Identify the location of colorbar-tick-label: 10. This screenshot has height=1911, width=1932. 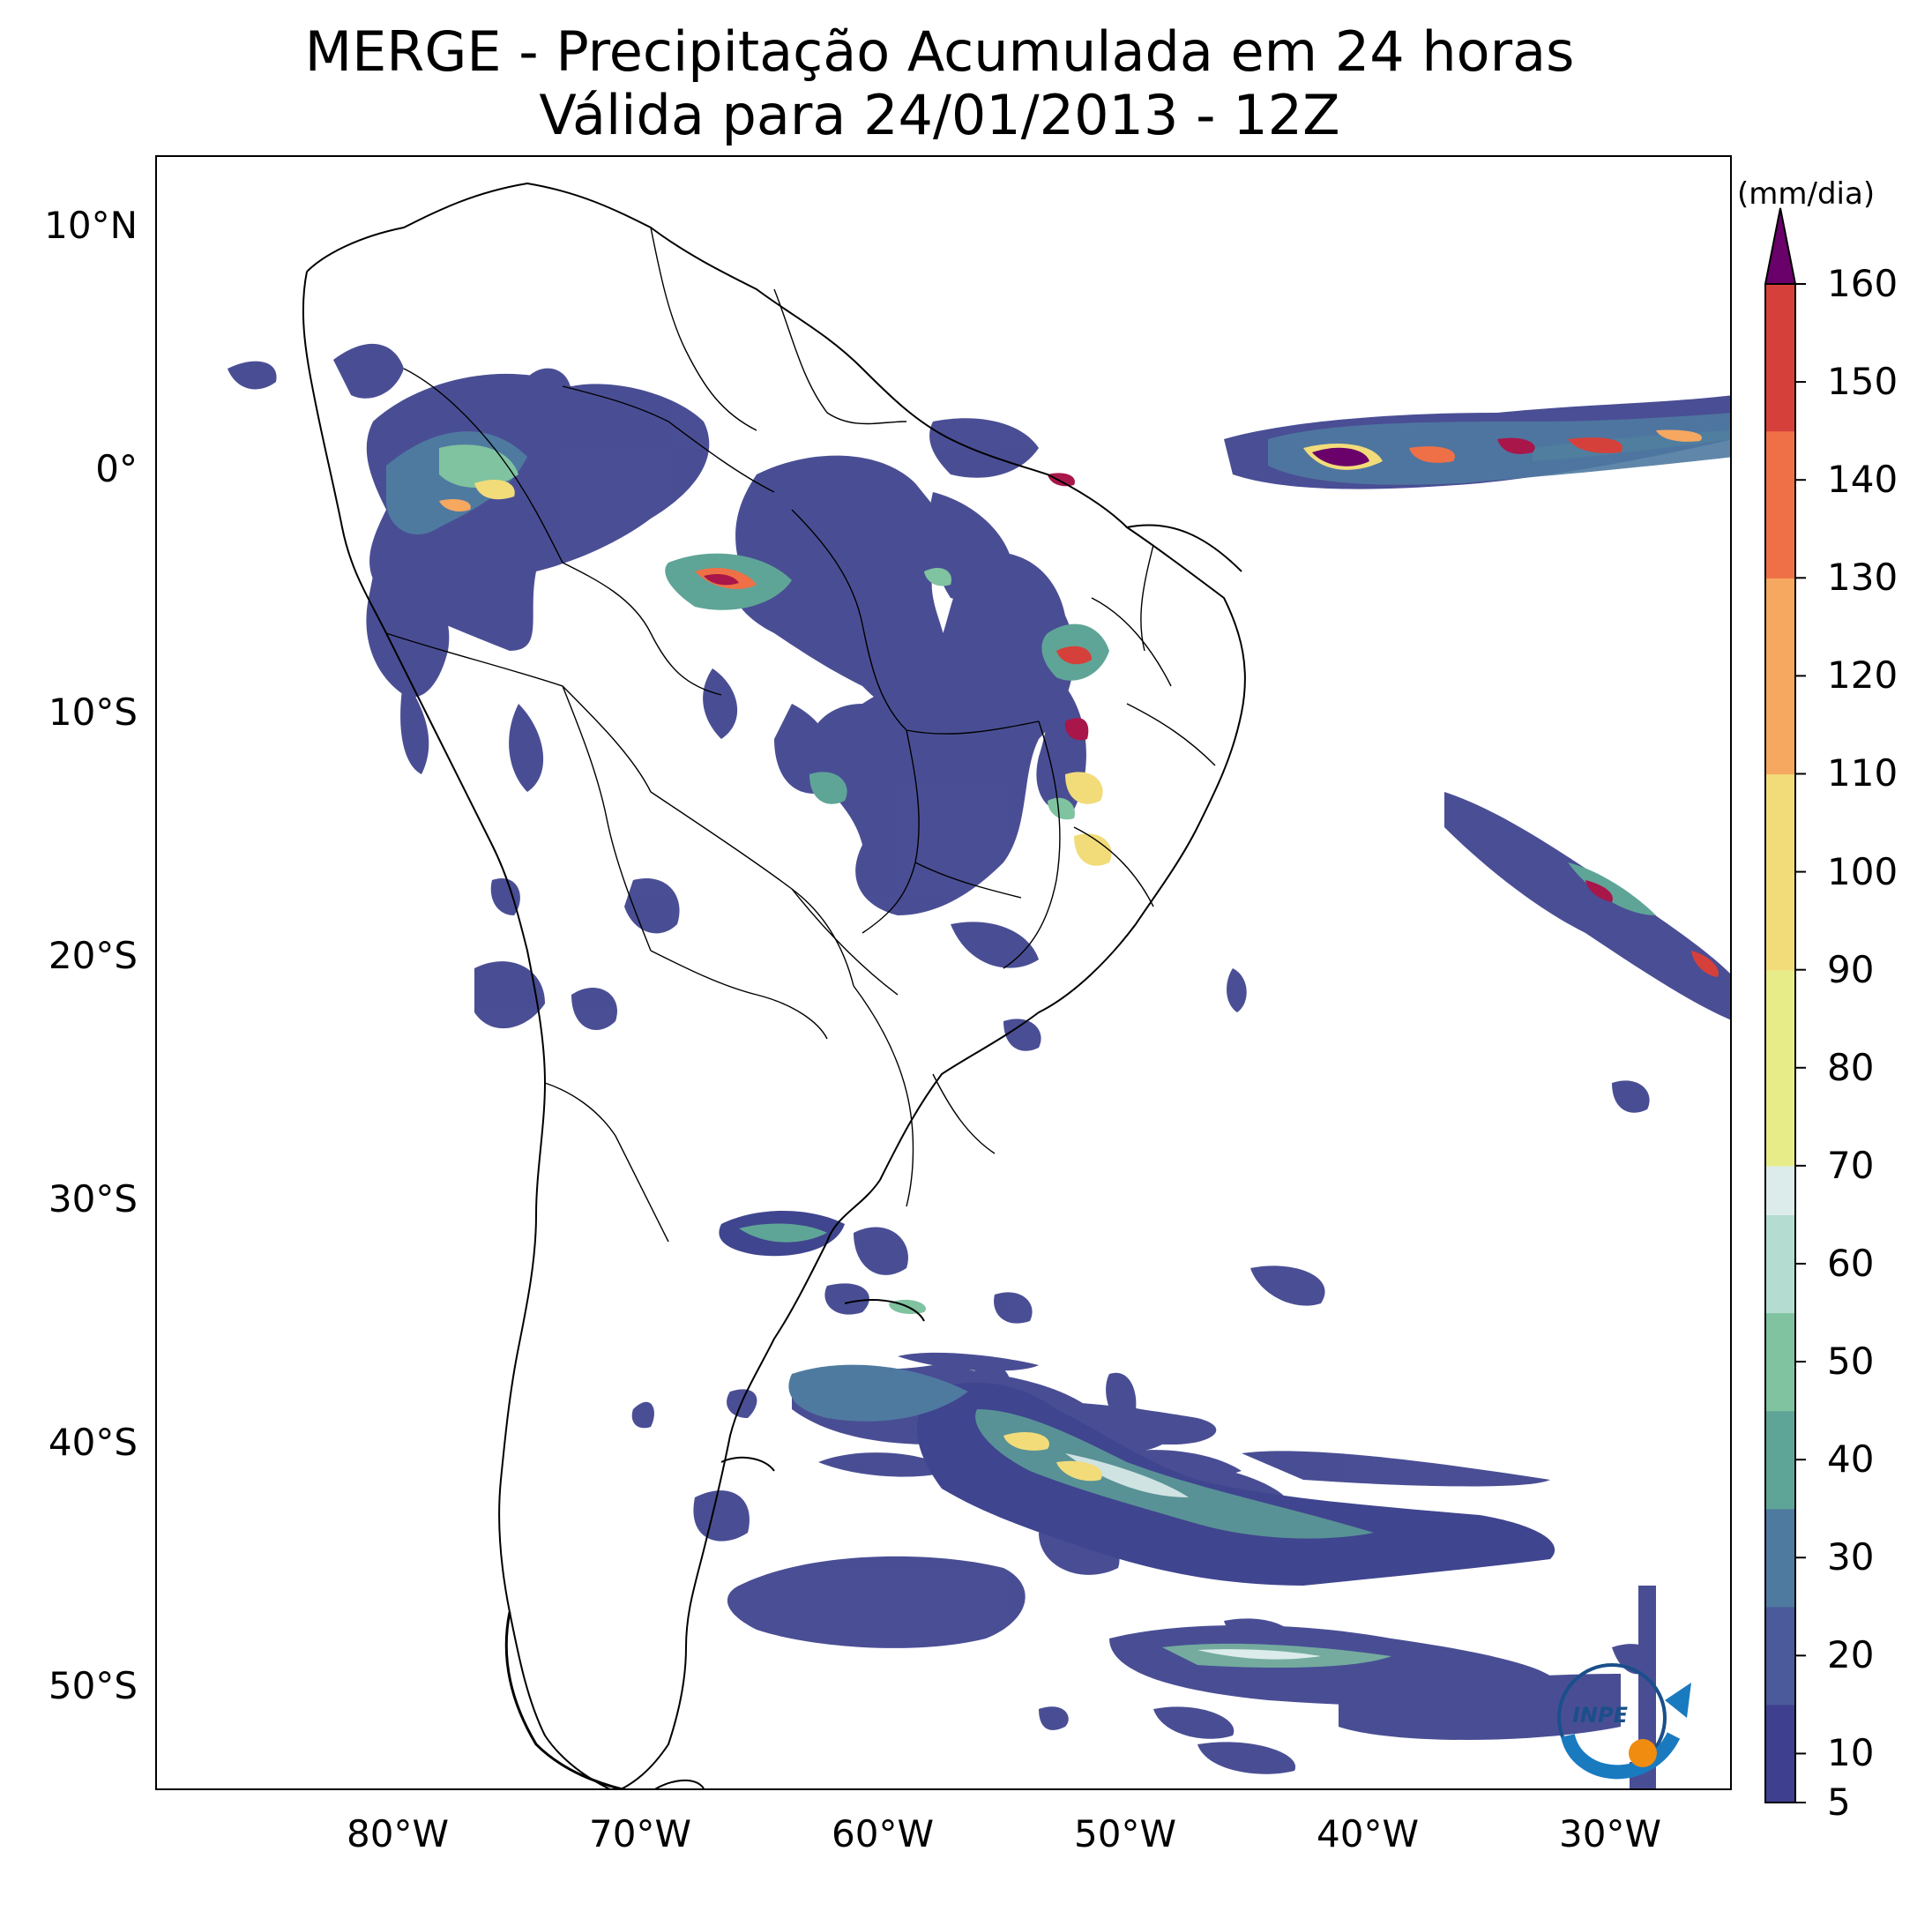
(1851, 1753).